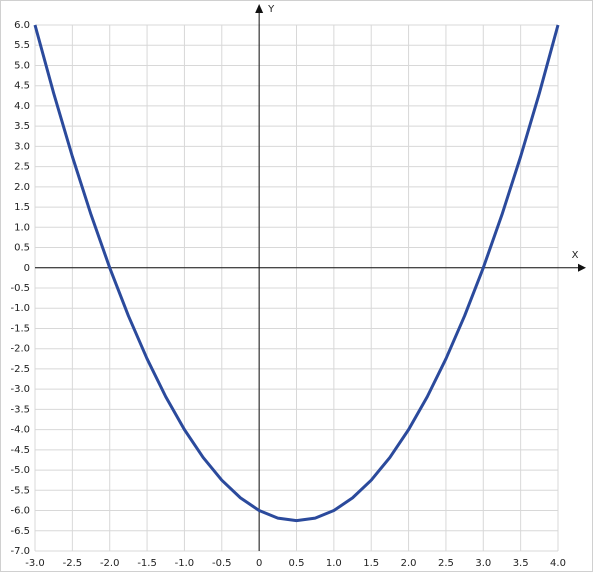 Image resolution: width=593 pixels, height=572 pixels. What do you see at coordinates (147, 563) in the screenshot?
I see `x-tick-label: -1.5` at bounding box center [147, 563].